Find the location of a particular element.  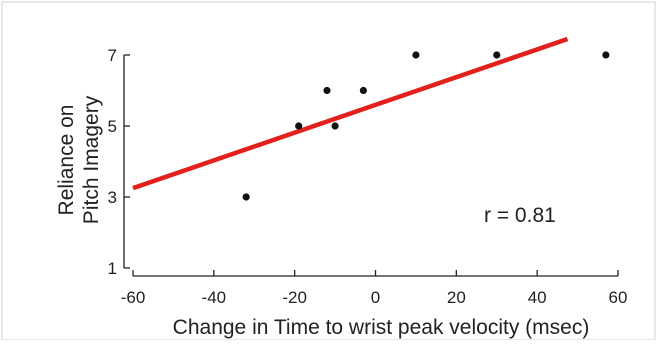

y-tick-label: 3 is located at coordinates (112, 197).